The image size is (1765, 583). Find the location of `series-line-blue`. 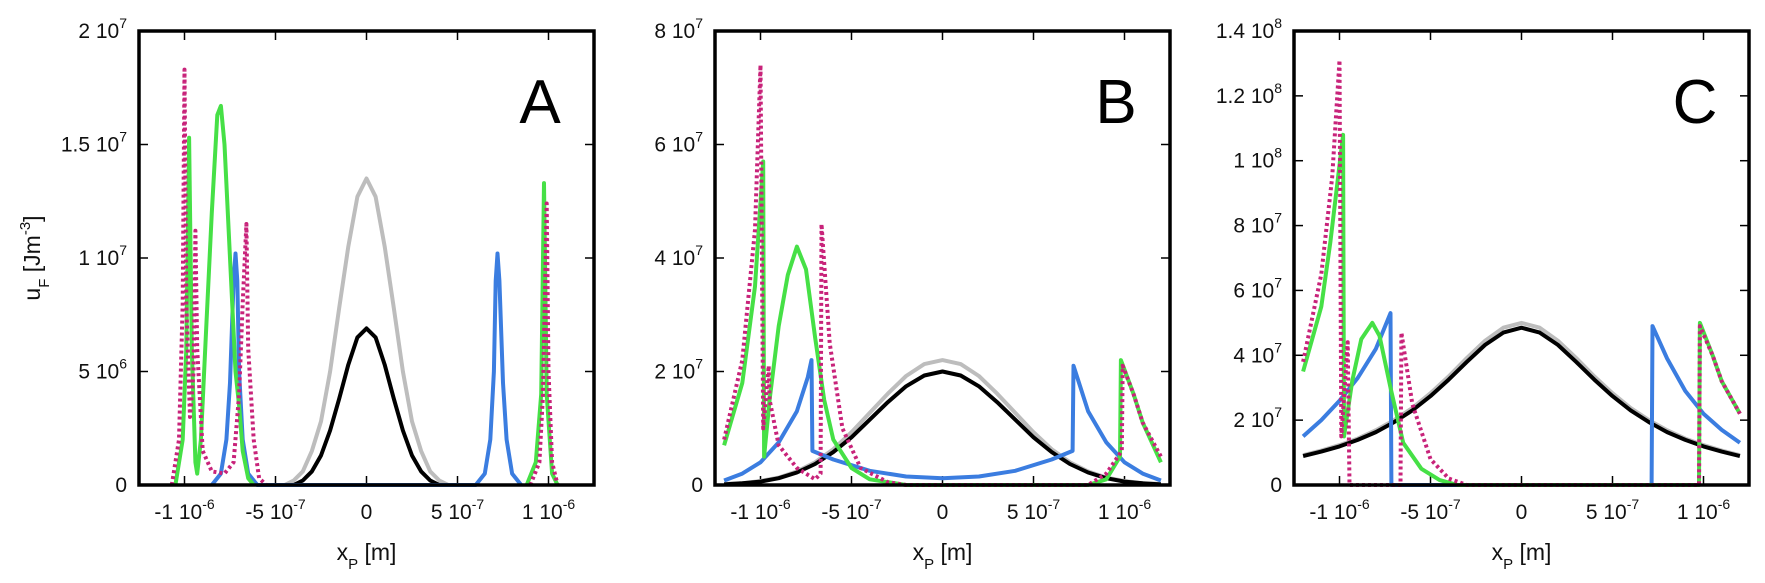

series-line-blue is located at coordinates (1521, 399).